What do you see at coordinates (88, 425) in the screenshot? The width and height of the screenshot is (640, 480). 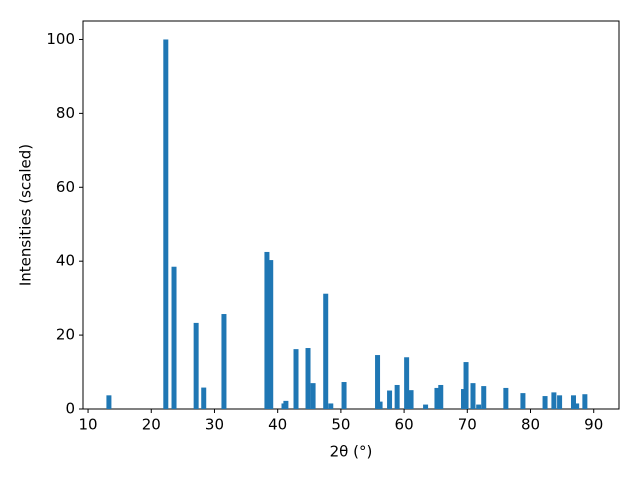 I see `x-tick-label: 10` at bounding box center [88, 425].